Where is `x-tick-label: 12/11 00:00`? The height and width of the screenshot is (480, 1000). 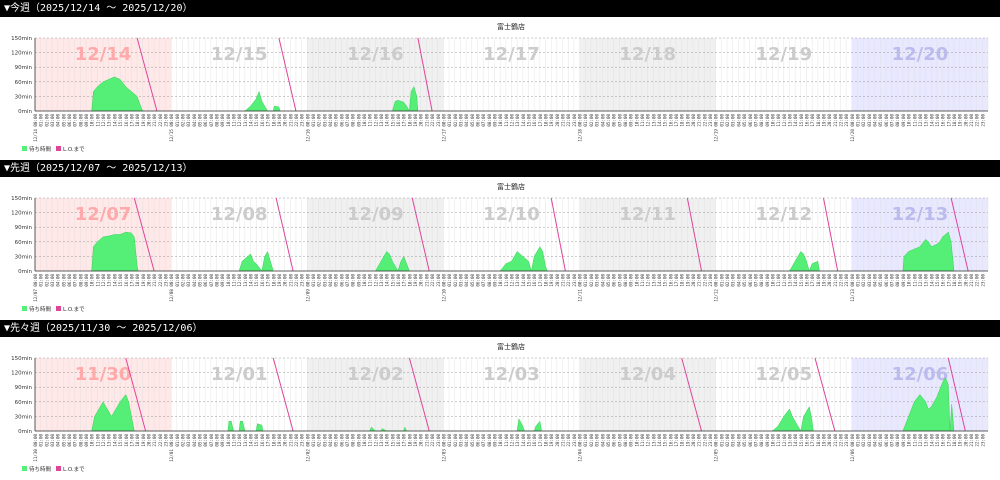
x-tick-label: 12/11 00:00 is located at coordinates (580, 288).